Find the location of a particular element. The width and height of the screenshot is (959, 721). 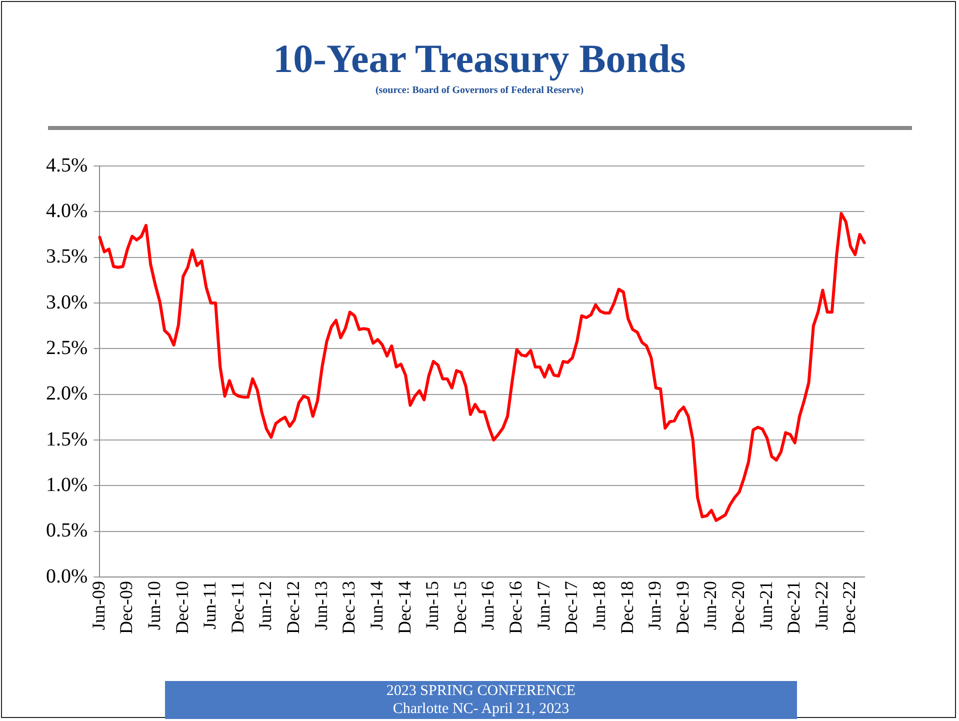

x-tick-label: Dec-21 is located at coordinates (794, 607).